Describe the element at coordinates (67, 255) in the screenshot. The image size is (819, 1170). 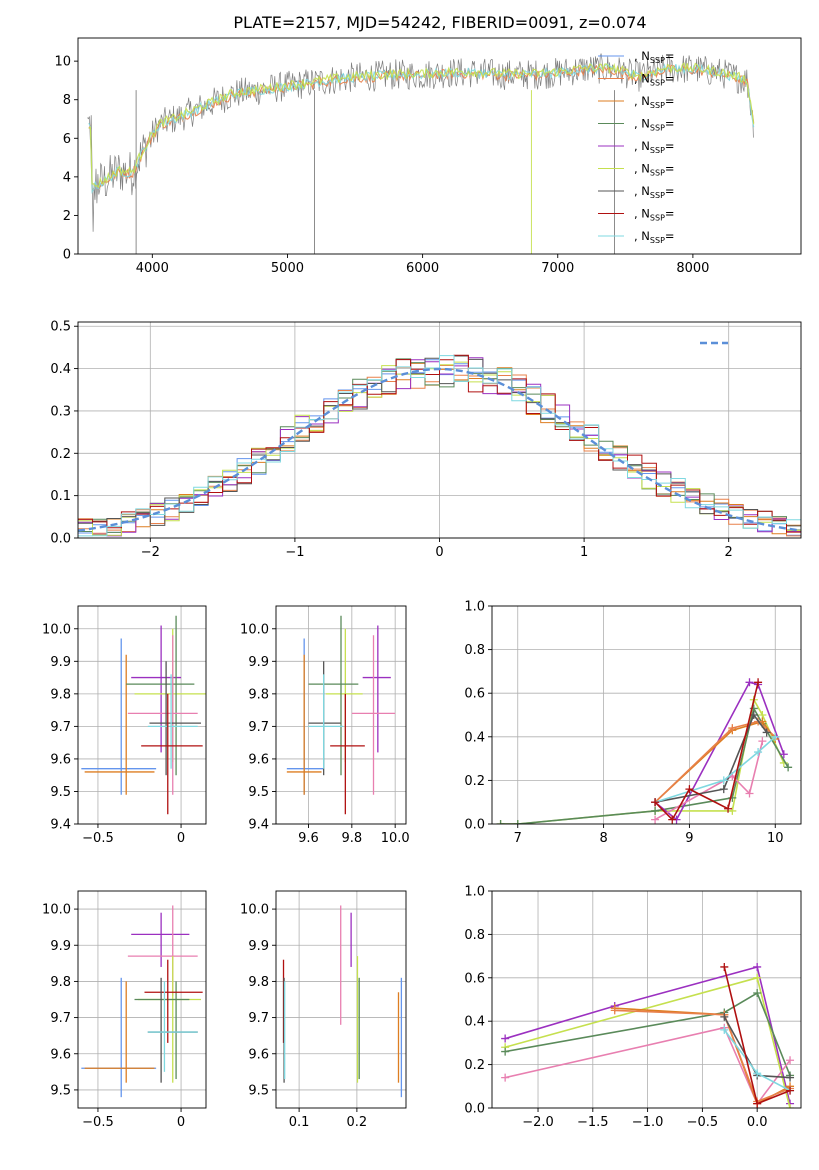
I see `y-tick-label: 0` at that location.